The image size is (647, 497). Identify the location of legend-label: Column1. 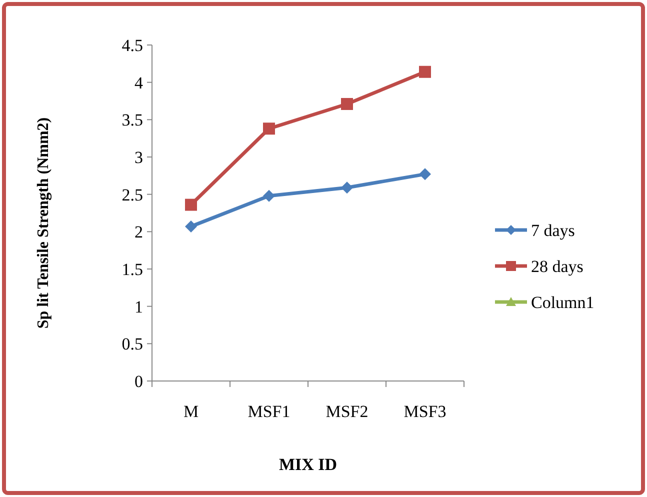
(562, 302).